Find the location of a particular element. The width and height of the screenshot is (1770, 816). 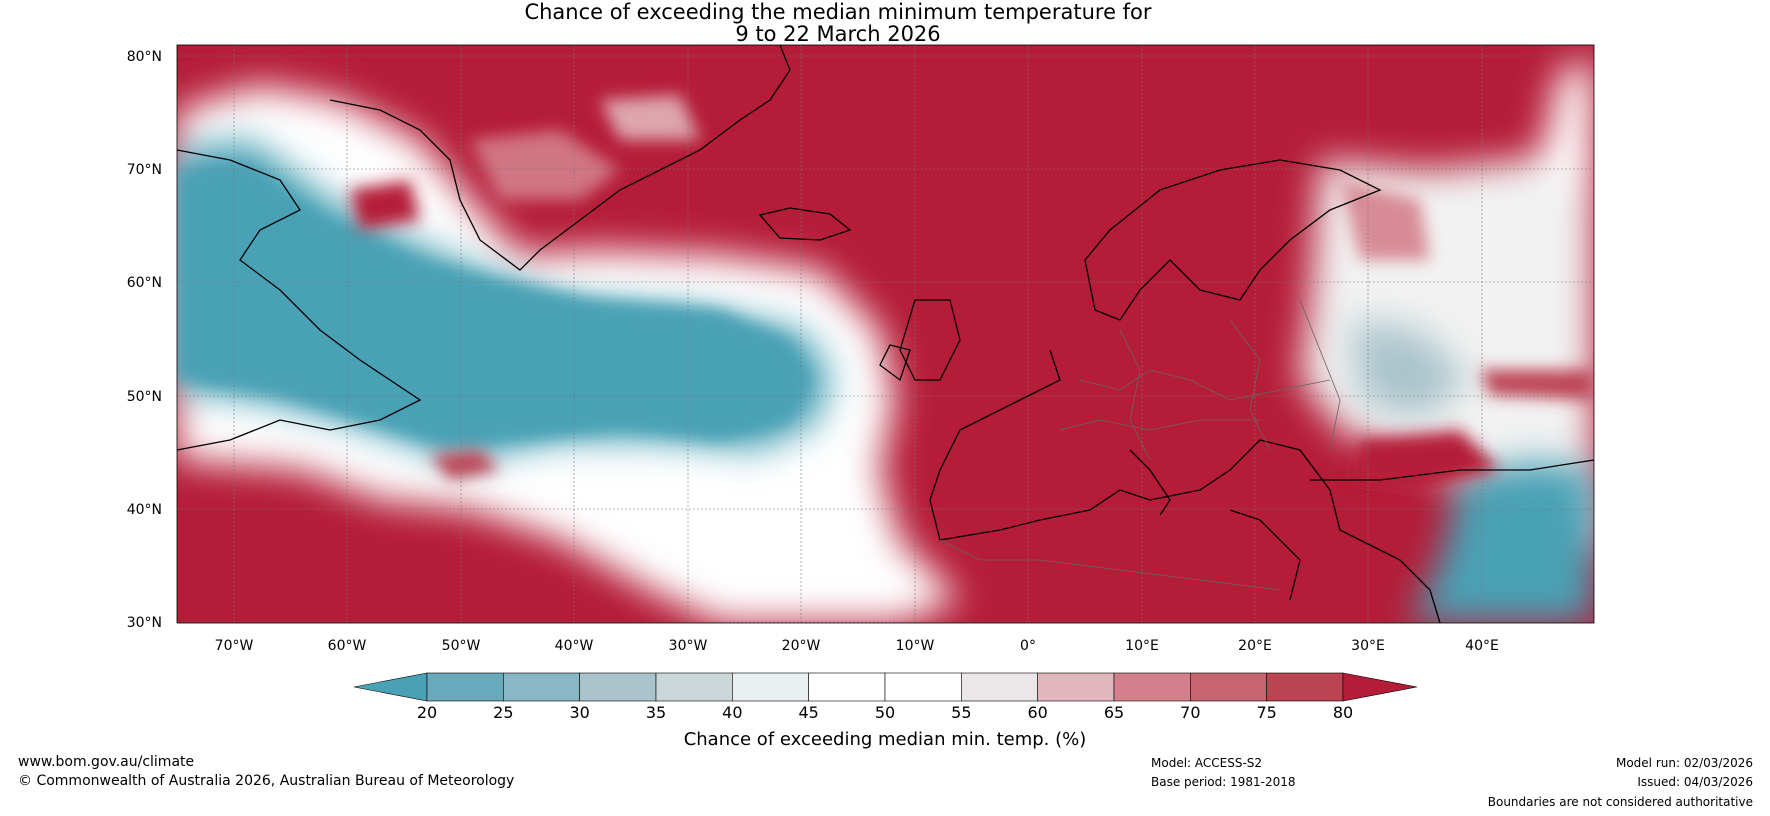

colorbar-tick-label: 55 is located at coordinates (961, 712).